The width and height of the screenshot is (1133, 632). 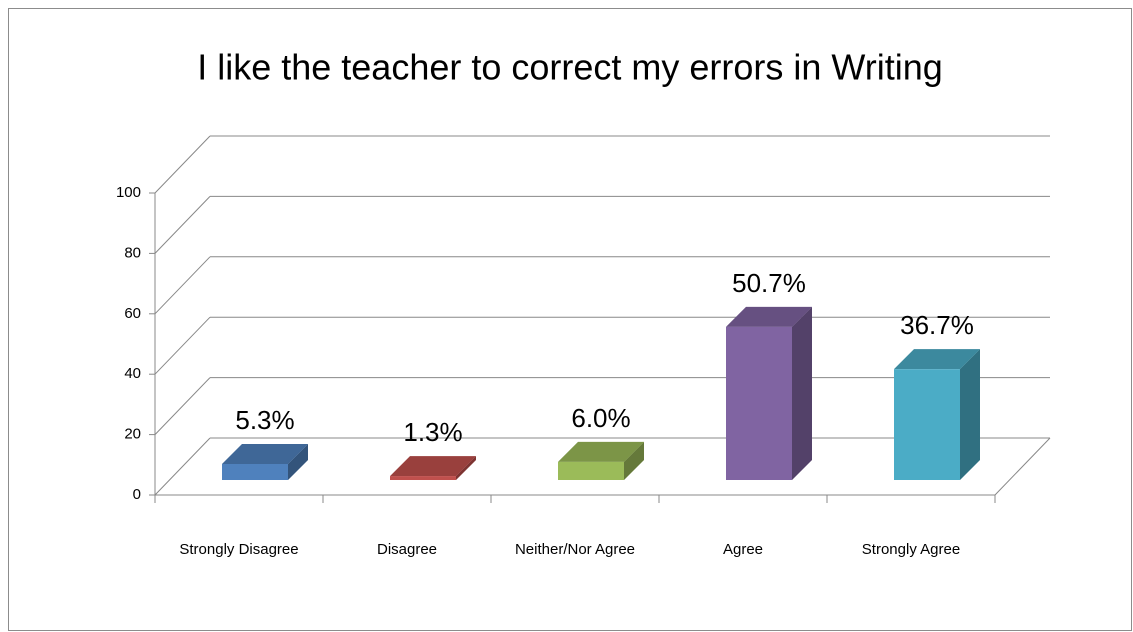 What do you see at coordinates (132, 252) in the screenshot?
I see `y-tick-label: 80` at bounding box center [132, 252].